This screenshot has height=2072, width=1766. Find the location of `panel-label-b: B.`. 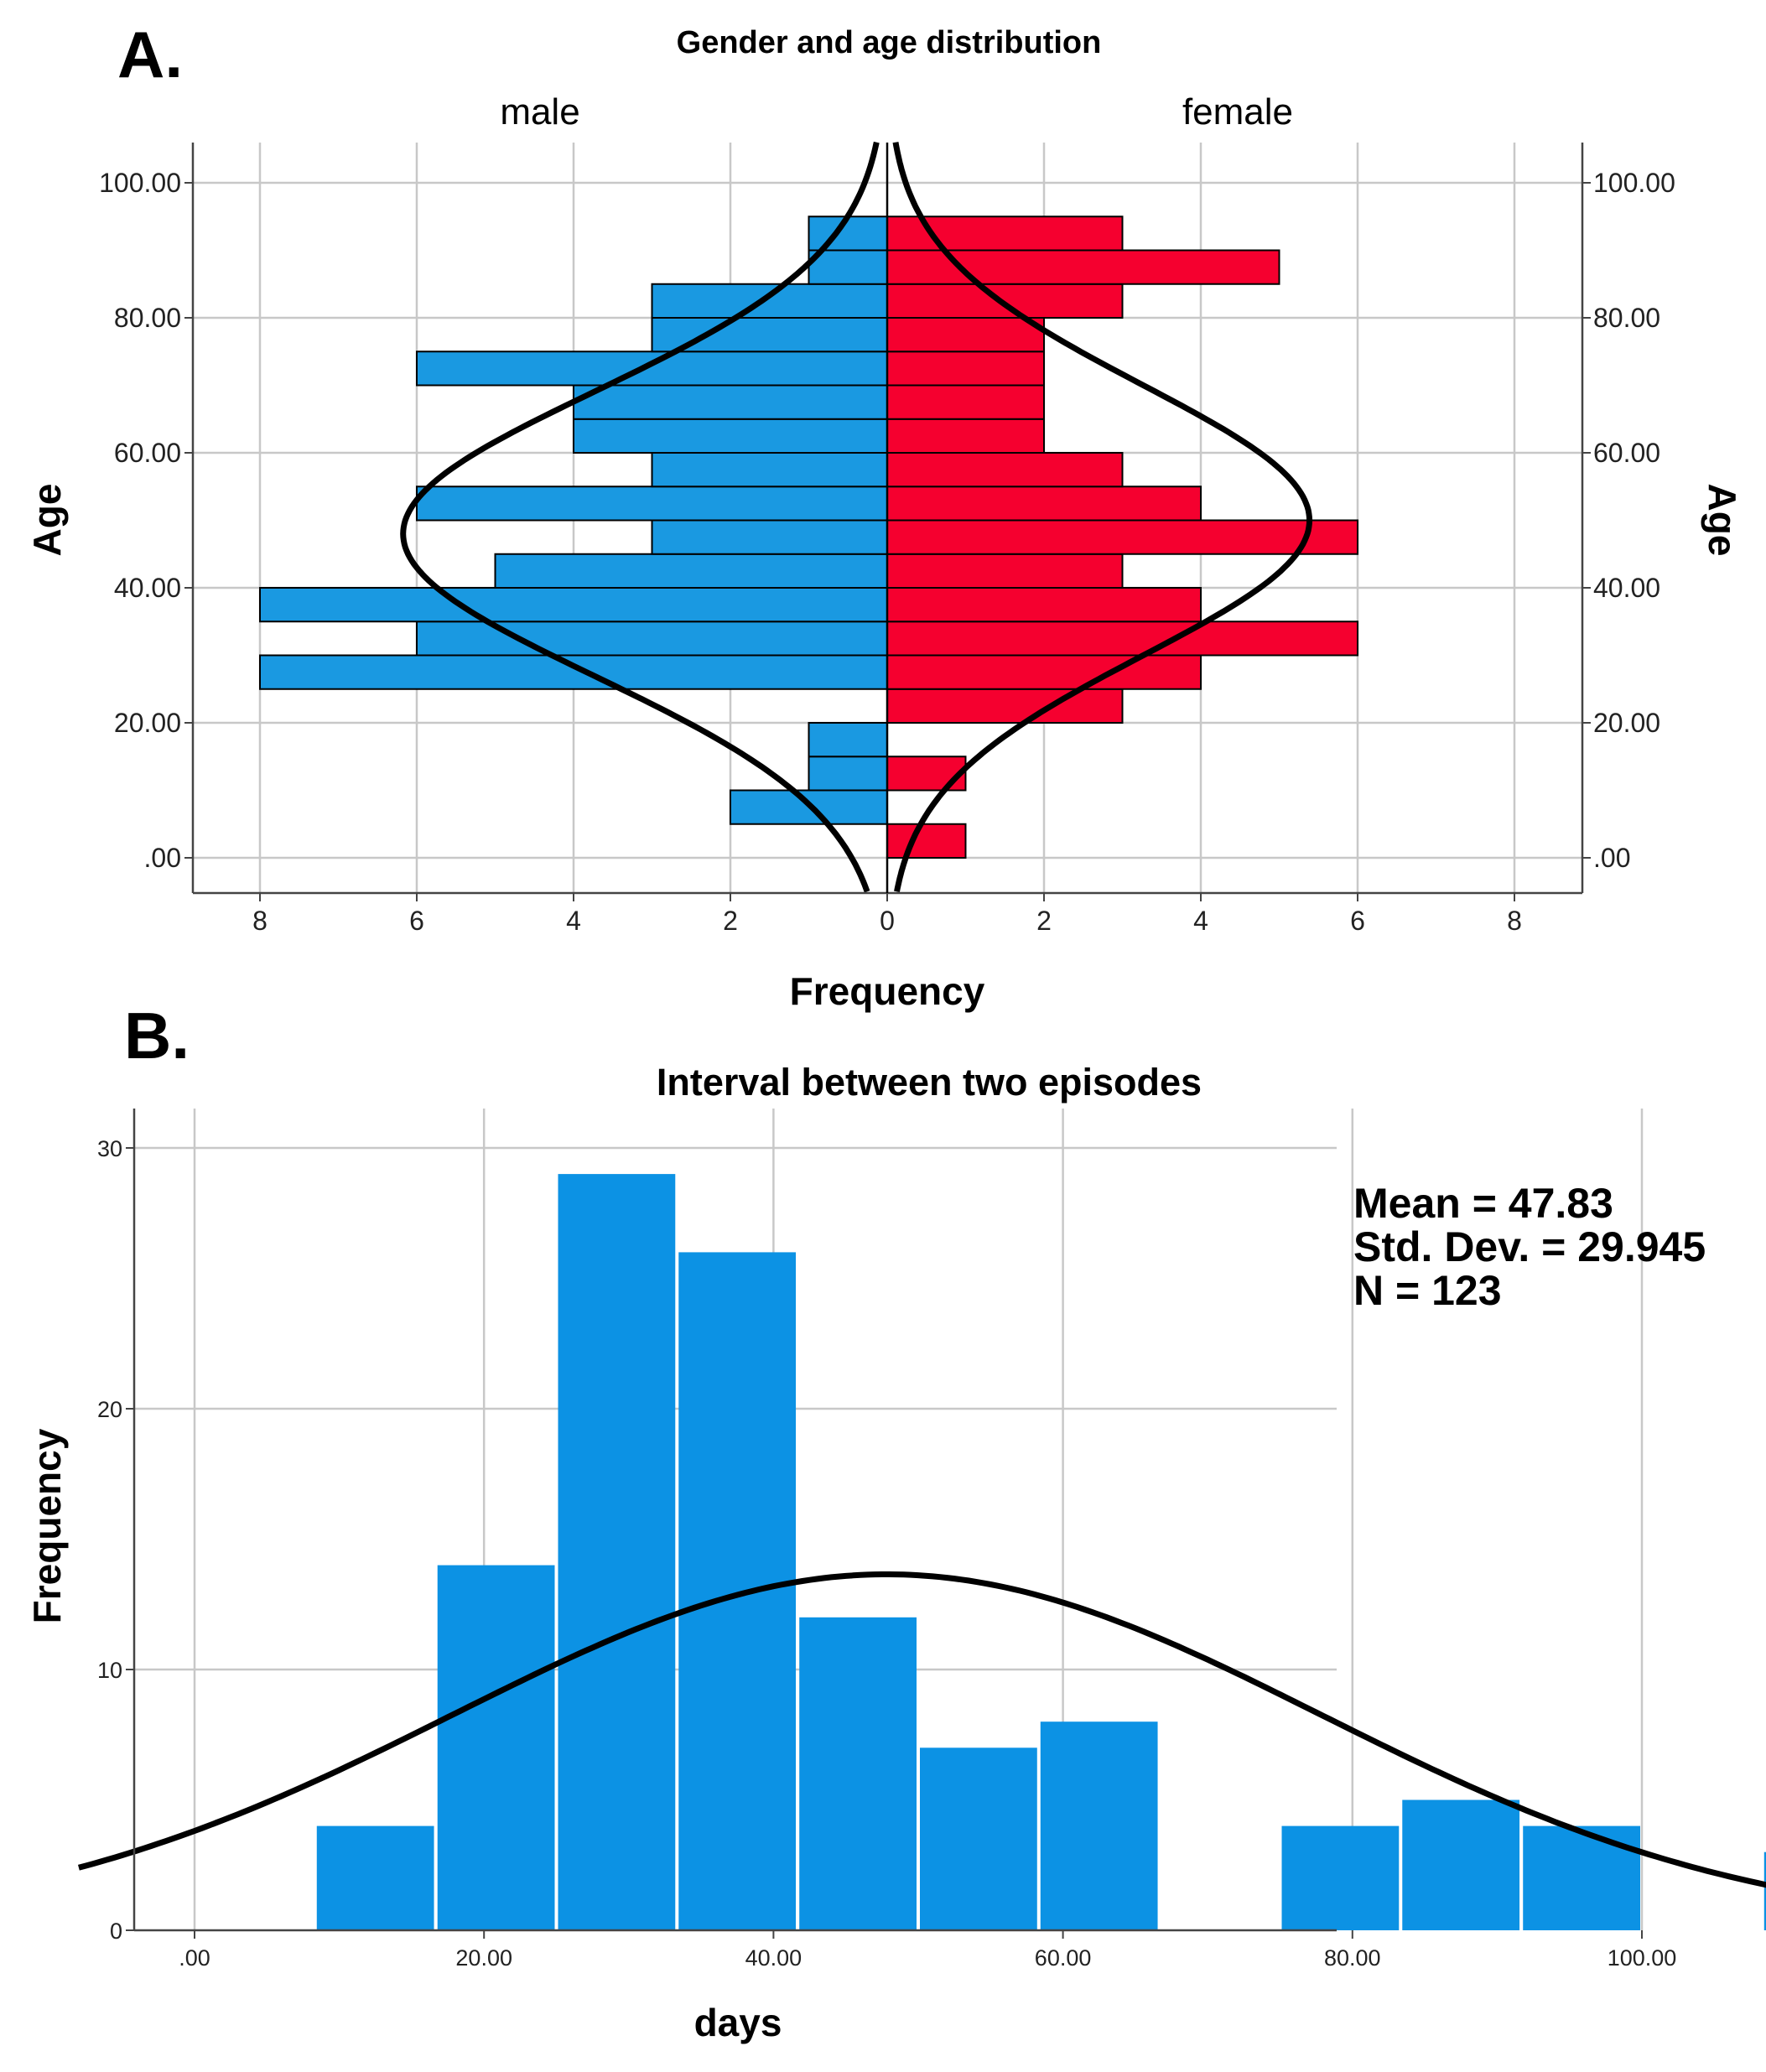

panel-label-b: B. is located at coordinates (157, 1035).